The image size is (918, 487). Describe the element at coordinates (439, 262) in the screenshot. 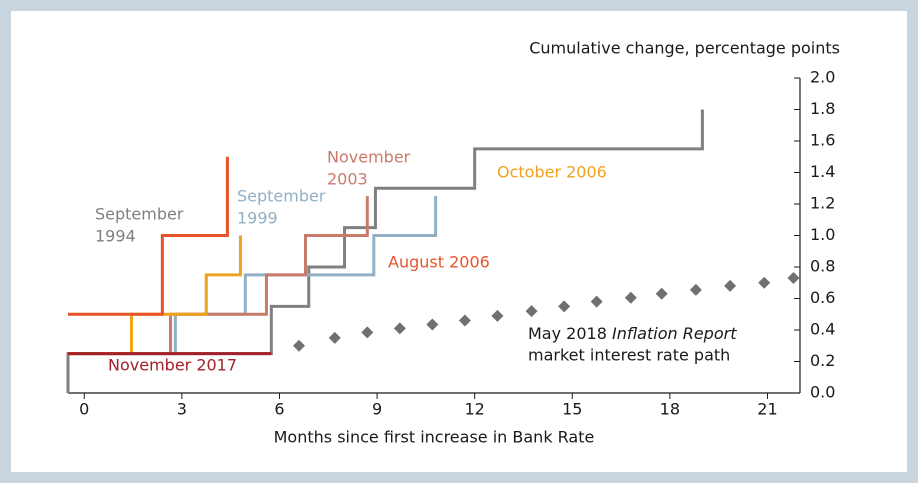

I see `series-label: August 2006` at that location.